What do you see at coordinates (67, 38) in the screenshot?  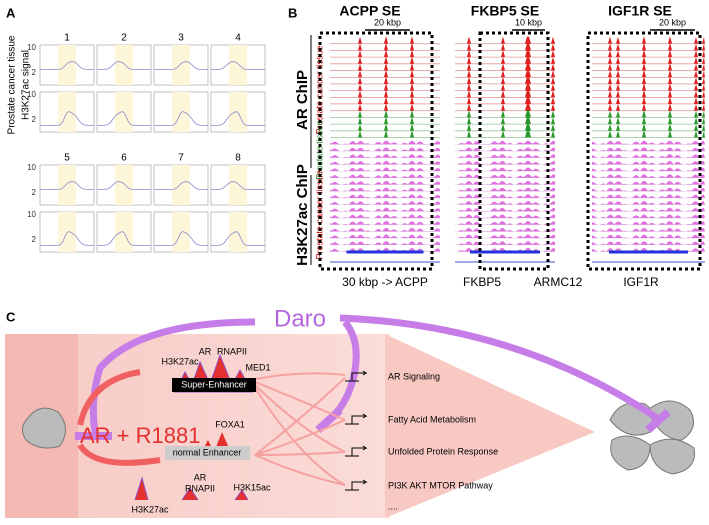 I see `panel-number: 1` at bounding box center [67, 38].